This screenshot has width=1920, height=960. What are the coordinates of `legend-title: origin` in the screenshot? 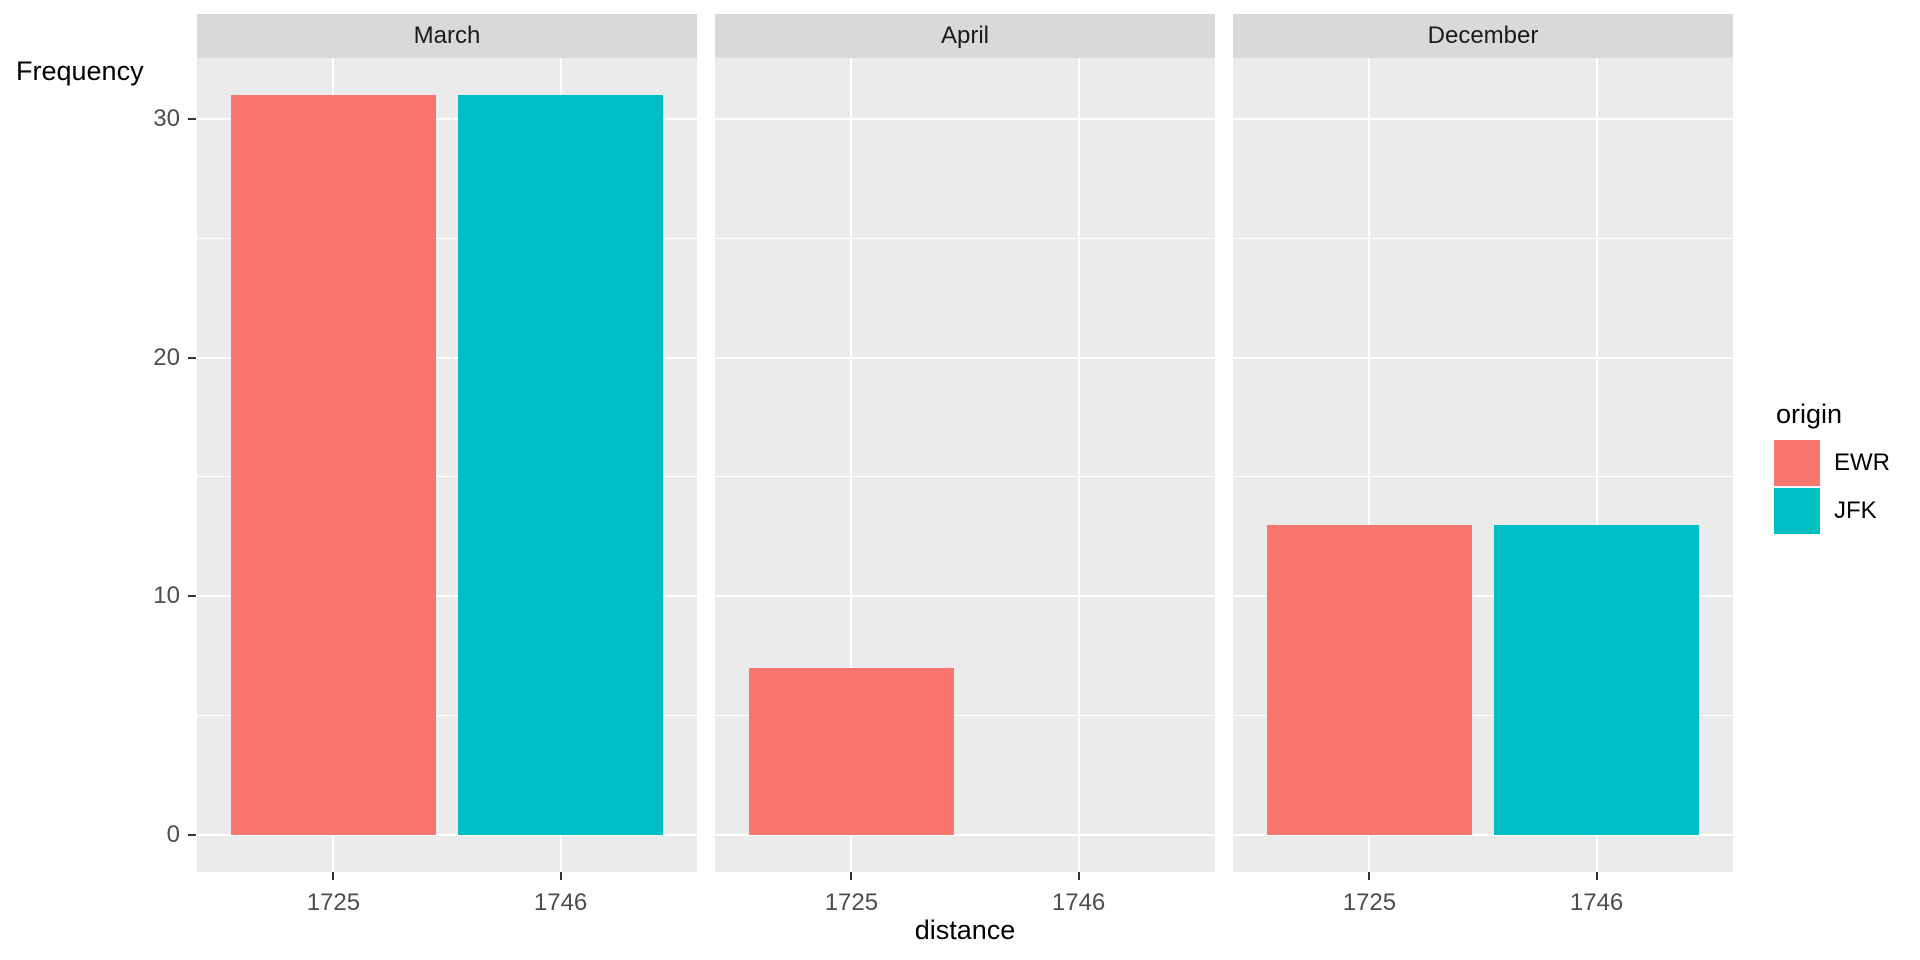 It's located at (1809, 414).